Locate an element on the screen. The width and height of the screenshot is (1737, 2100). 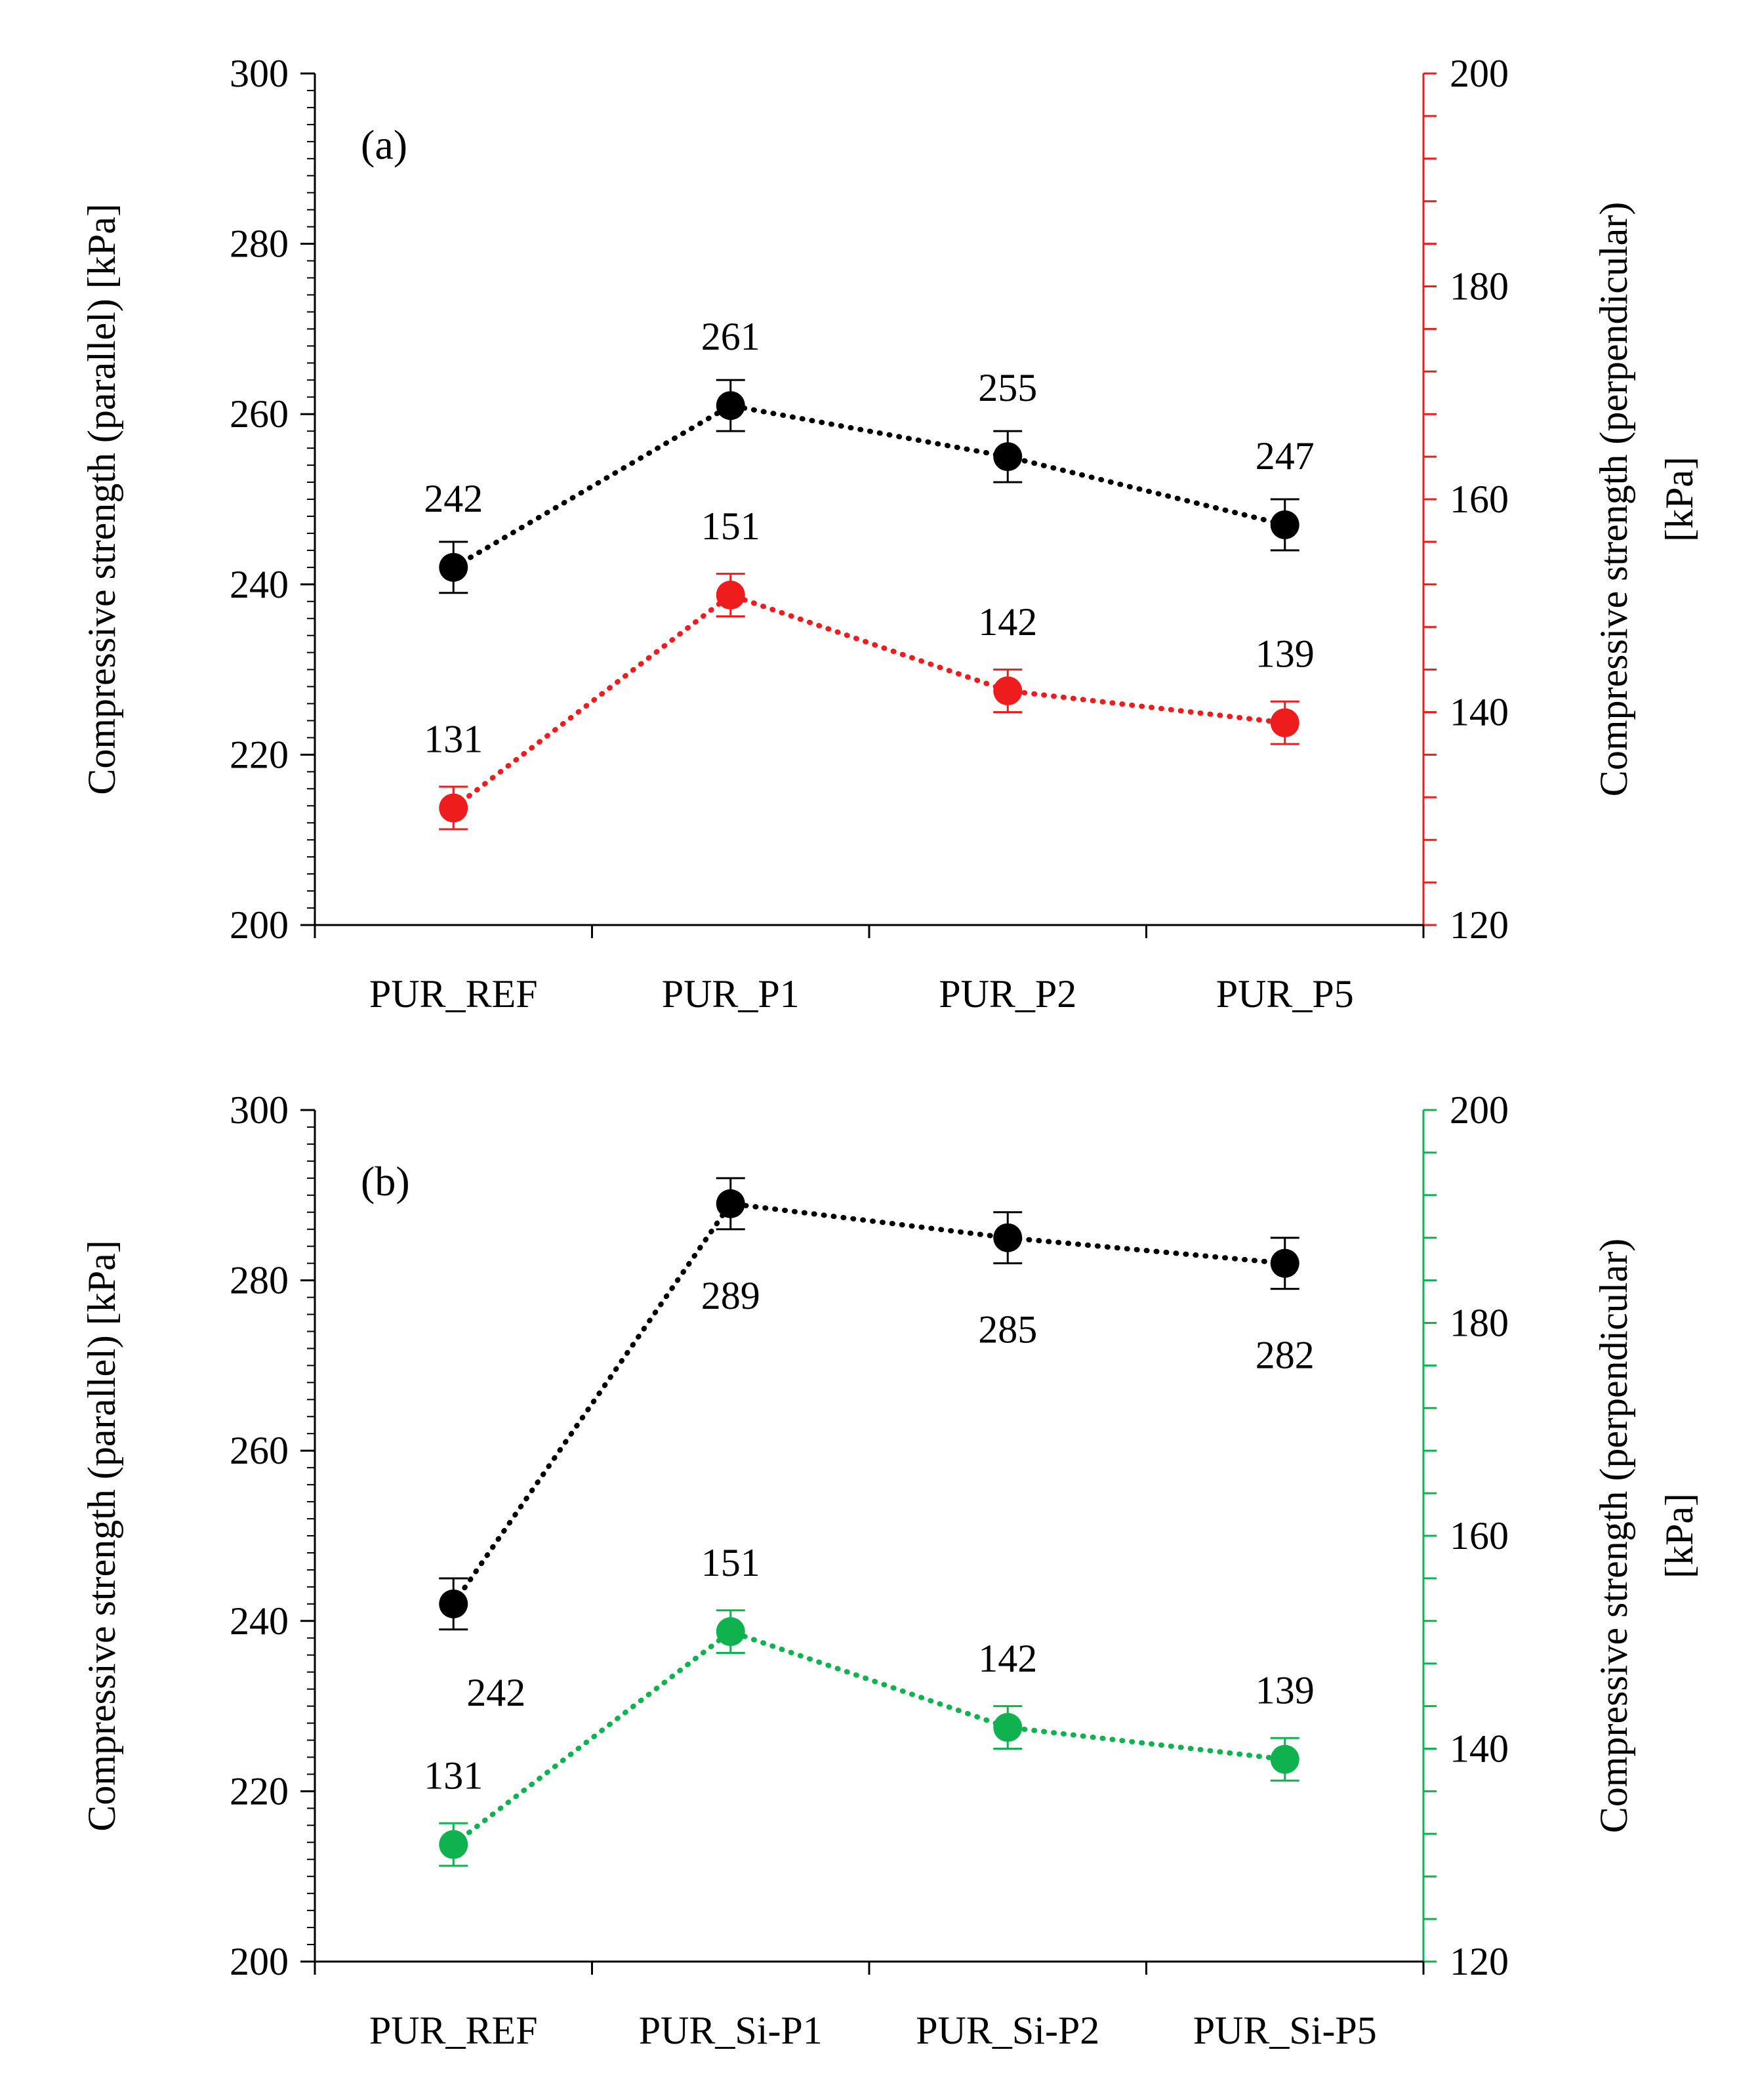
x-category-label: PUR_Si-P2 is located at coordinates (1007, 2030).